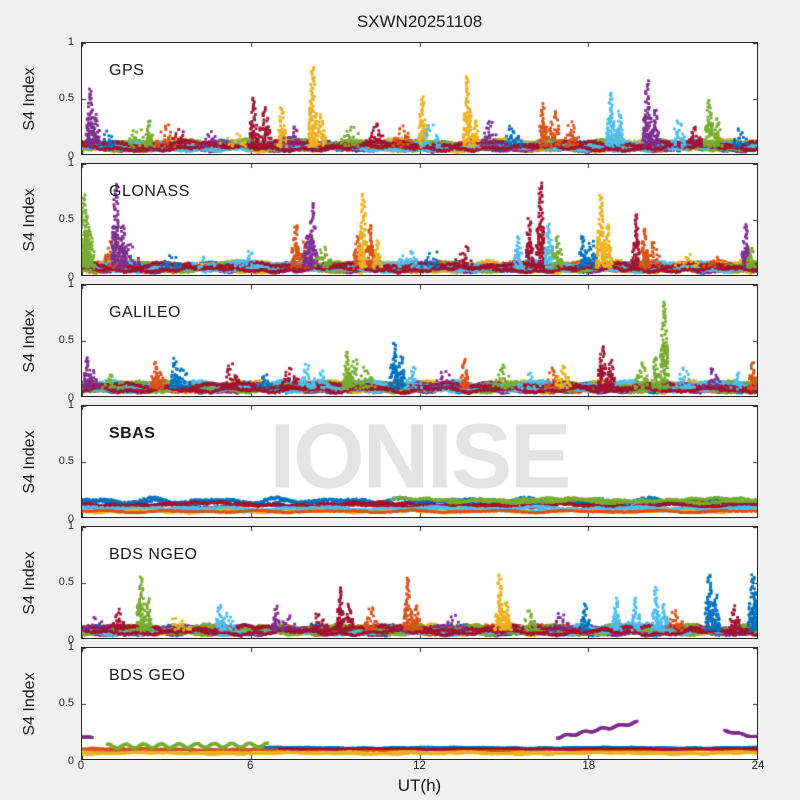 This screenshot has height=800, width=800. What do you see at coordinates (145, 312) in the screenshot?
I see `panel-label-galileo: GALILEO` at bounding box center [145, 312].